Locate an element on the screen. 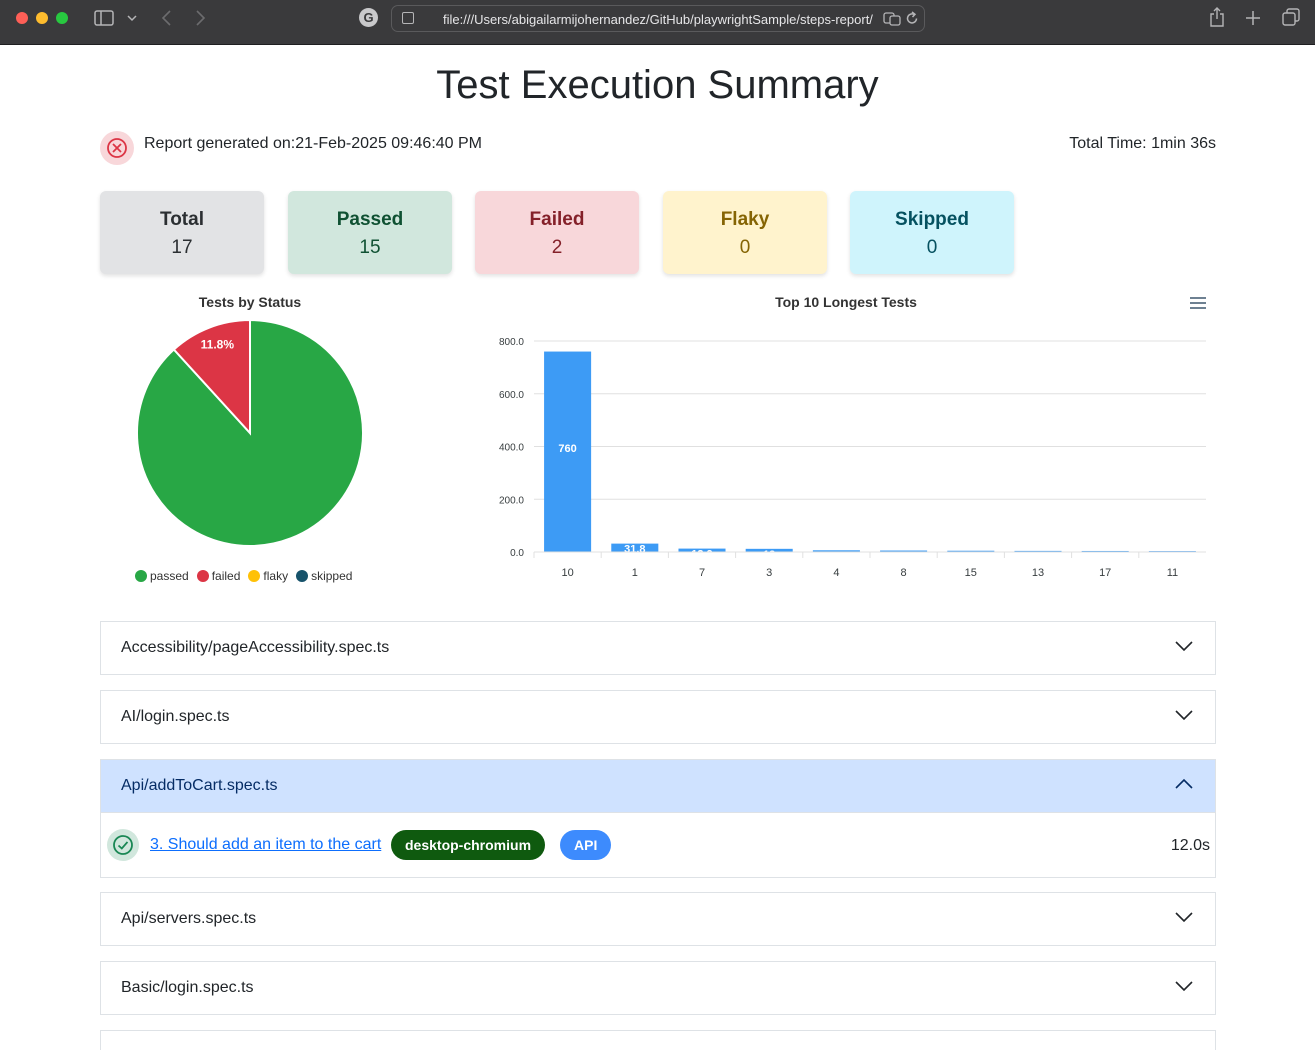  x-tick-label: 7 is located at coordinates (702, 573).